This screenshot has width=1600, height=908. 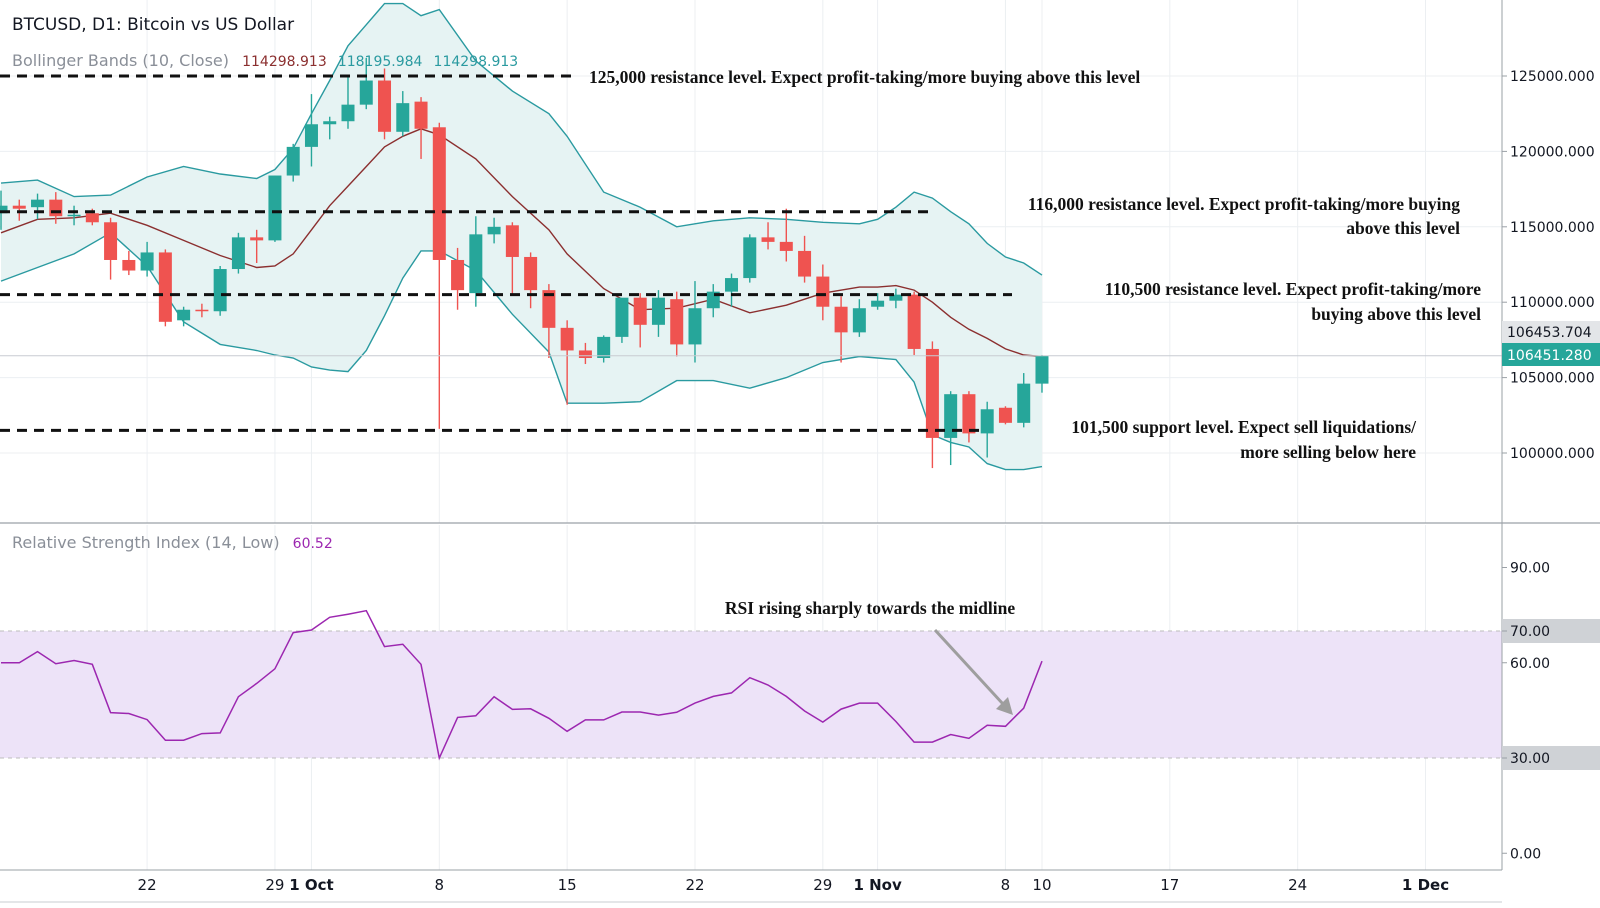 I want to click on rsi-tick-label-3: 30.00, so click(x=1530, y=759).